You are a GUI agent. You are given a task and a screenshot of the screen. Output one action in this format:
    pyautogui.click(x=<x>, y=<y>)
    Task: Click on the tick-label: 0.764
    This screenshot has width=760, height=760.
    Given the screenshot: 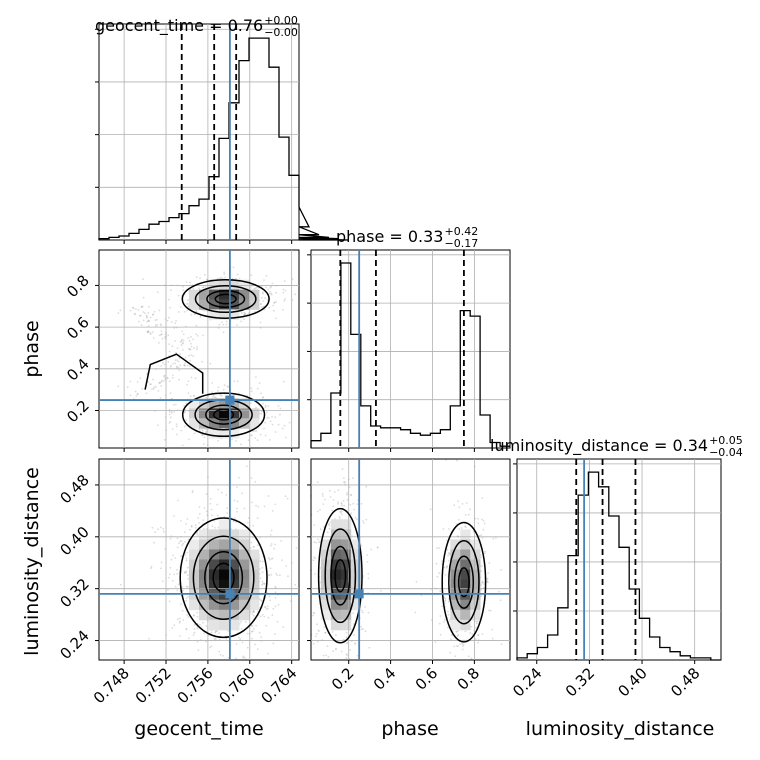 What is the action you would take?
    pyautogui.click(x=278, y=685)
    